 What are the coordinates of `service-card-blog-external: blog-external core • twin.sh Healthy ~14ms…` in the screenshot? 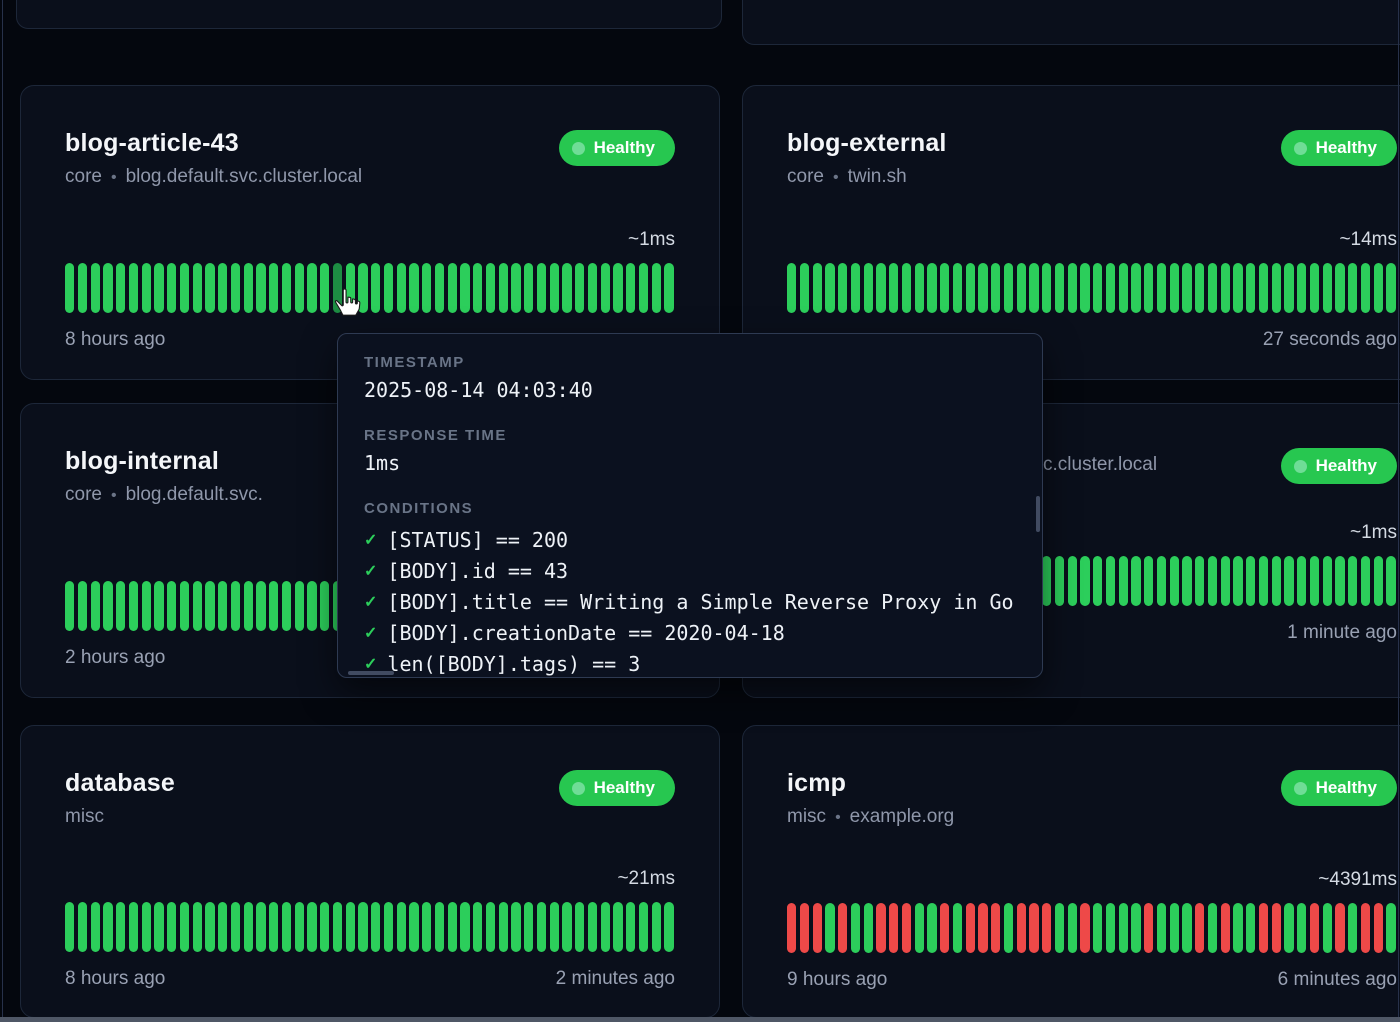 It's located at (1071, 232).